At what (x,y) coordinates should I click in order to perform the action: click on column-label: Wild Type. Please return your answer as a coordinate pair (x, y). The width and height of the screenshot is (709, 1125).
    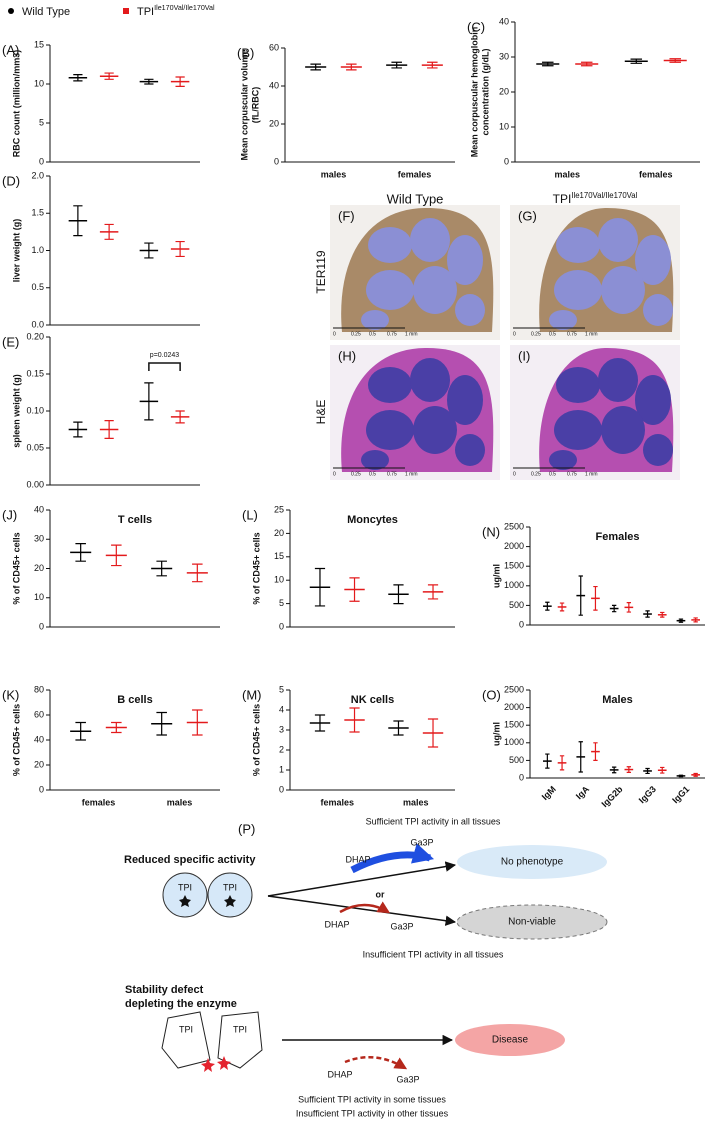
    Looking at the image, I should click on (415, 198).